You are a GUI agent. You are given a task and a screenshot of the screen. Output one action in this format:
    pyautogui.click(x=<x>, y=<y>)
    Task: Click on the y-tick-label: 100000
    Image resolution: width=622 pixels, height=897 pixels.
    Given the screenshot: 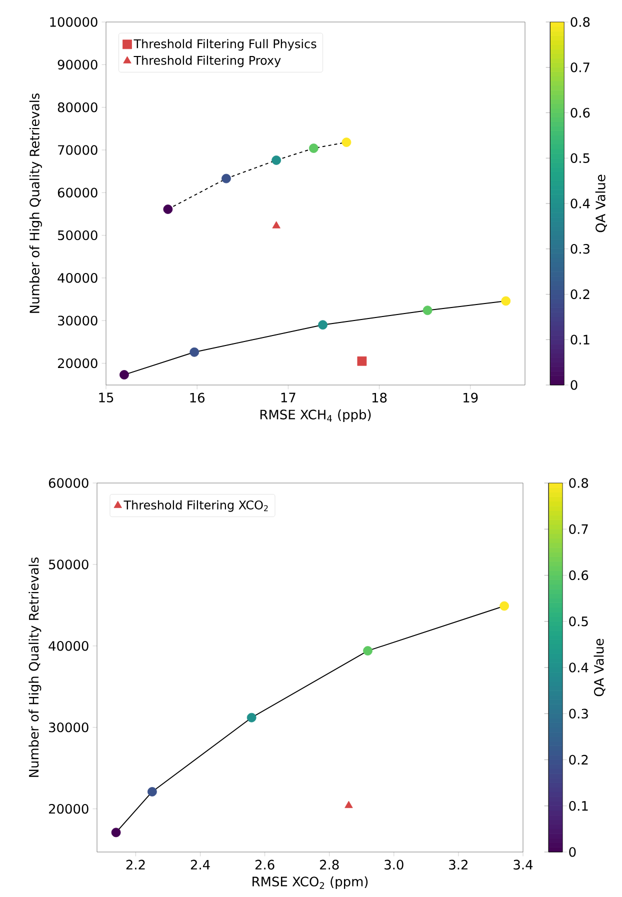 What is the action you would take?
    pyautogui.click(x=74, y=22)
    